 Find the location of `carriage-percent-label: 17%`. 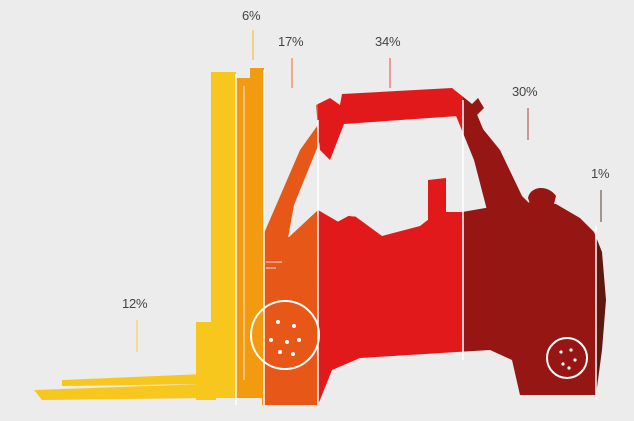

carriage-percent-label: 17% is located at coordinates (291, 41).